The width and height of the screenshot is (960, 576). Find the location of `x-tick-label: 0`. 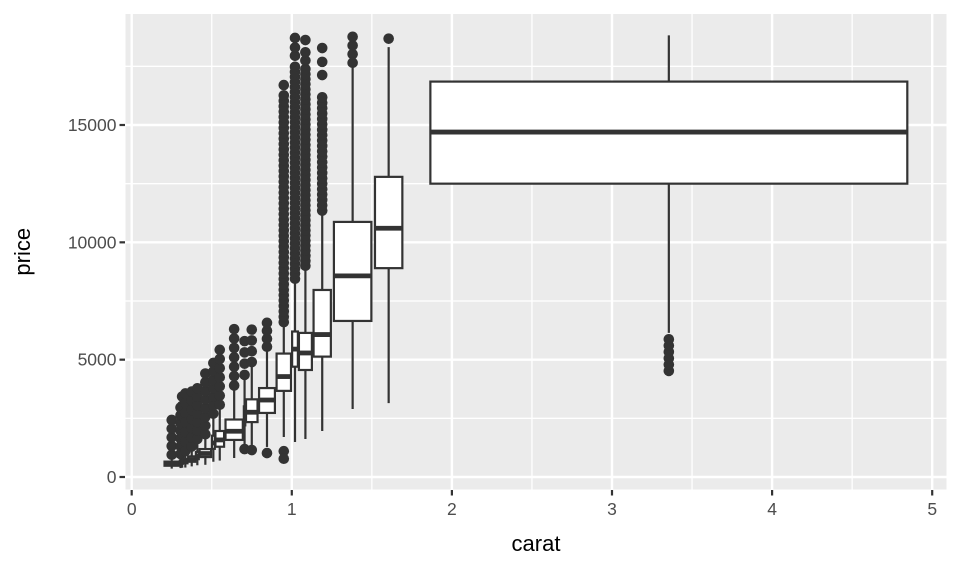

x-tick-label: 0 is located at coordinates (132, 509).